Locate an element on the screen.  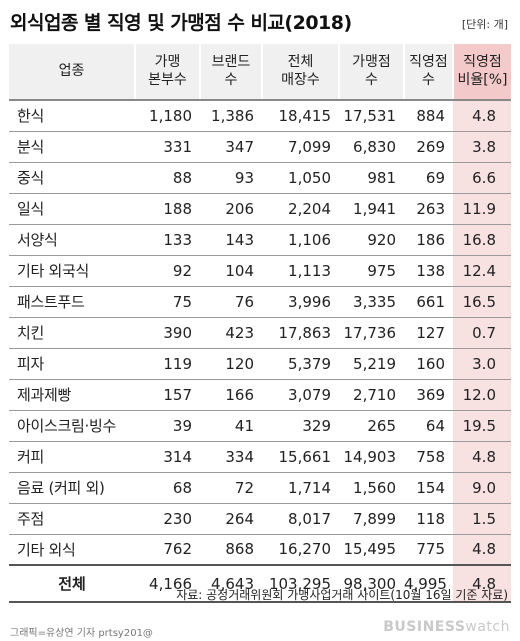
row-label: 주점 is located at coordinates (72, 519).